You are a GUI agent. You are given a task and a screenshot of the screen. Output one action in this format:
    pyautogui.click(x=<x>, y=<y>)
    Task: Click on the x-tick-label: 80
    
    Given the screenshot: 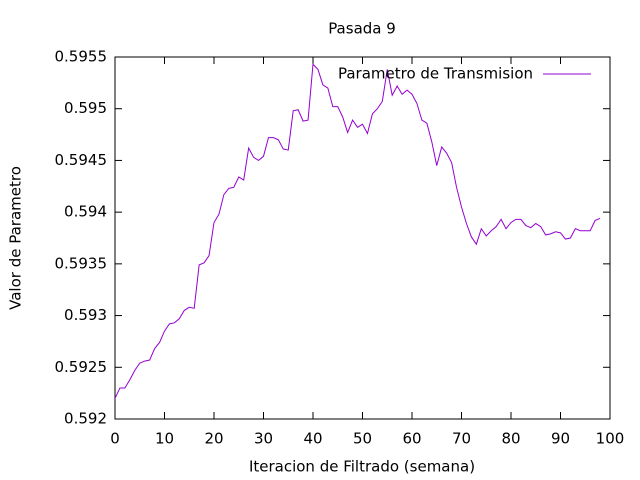 What is the action you would take?
    pyautogui.click(x=510, y=439)
    